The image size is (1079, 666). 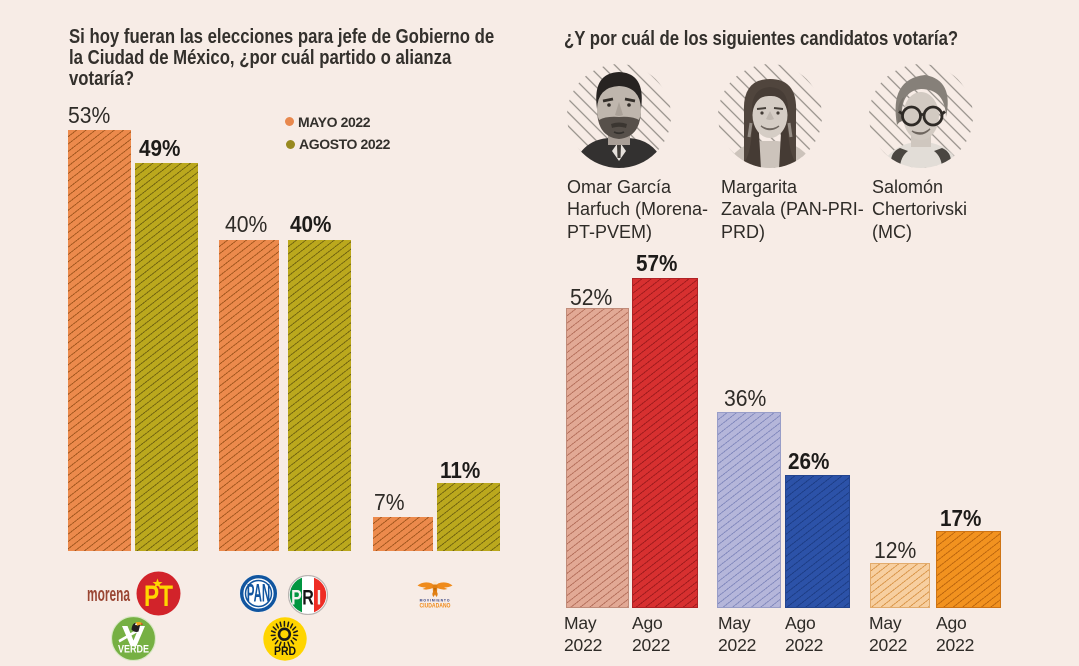 What do you see at coordinates (308, 597) in the screenshot?
I see `svg-text: R` at bounding box center [308, 597].